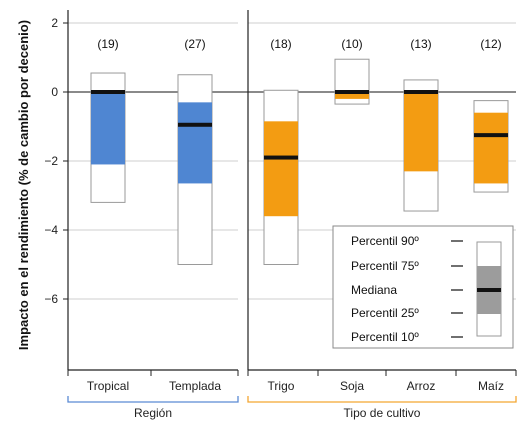 This screenshot has width=518, height=423. I want to click on category-label: Trigo, so click(281, 386).